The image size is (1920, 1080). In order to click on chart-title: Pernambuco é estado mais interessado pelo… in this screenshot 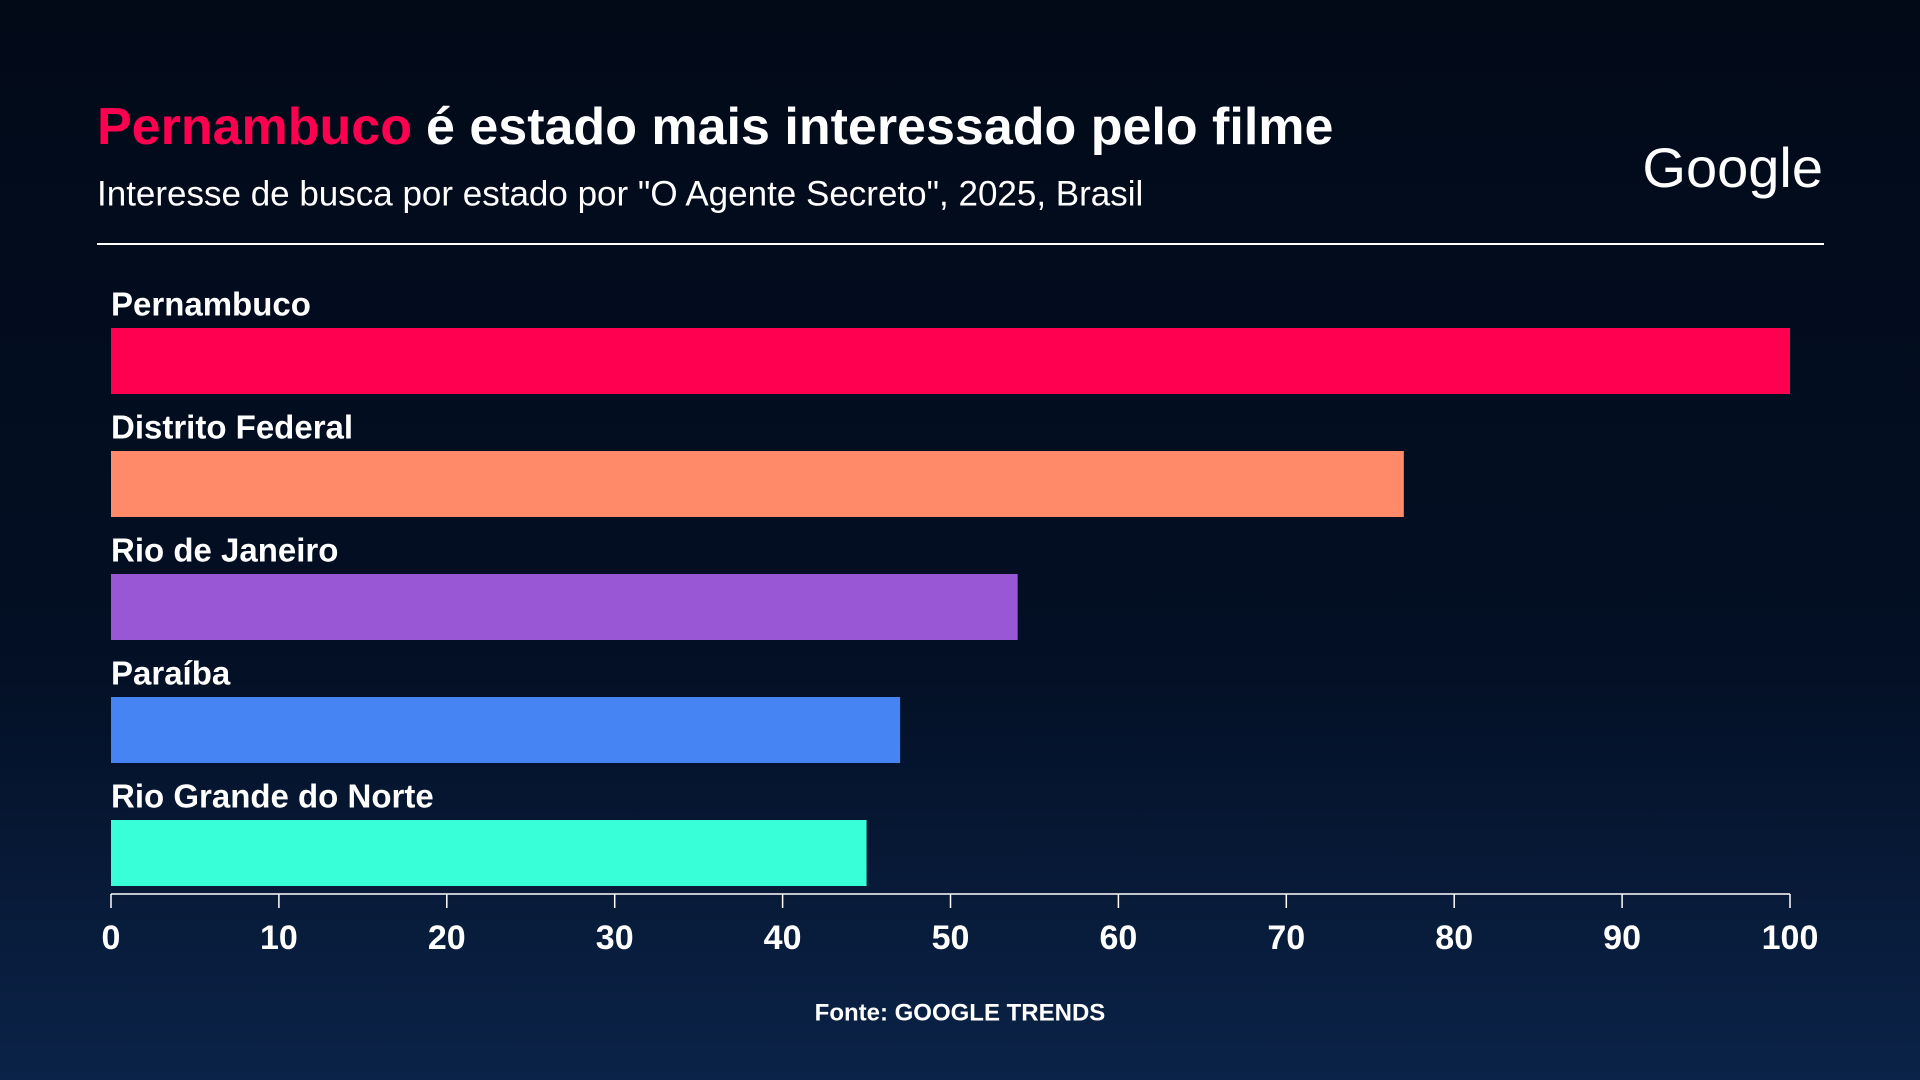, I will do `click(715, 127)`.